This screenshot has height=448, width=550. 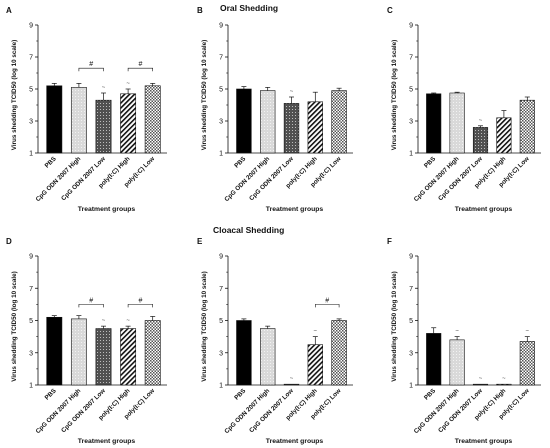 What do you see at coordinates (249, 8) in the screenshot?
I see `oral-shedding-title: Oral Shedding` at bounding box center [249, 8].